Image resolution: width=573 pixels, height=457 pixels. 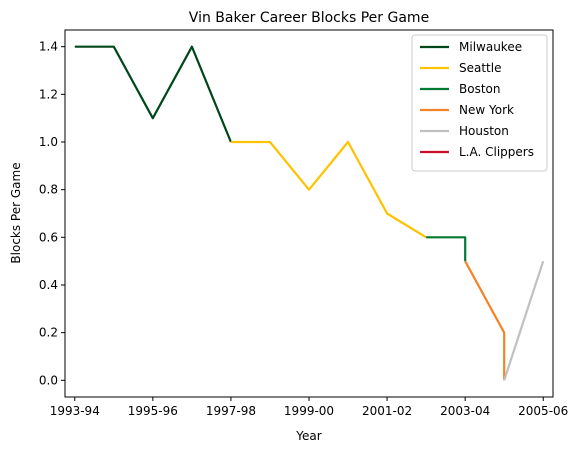 What do you see at coordinates (48, 94) in the screenshot?
I see `y-tick-label: 1.2` at bounding box center [48, 94].